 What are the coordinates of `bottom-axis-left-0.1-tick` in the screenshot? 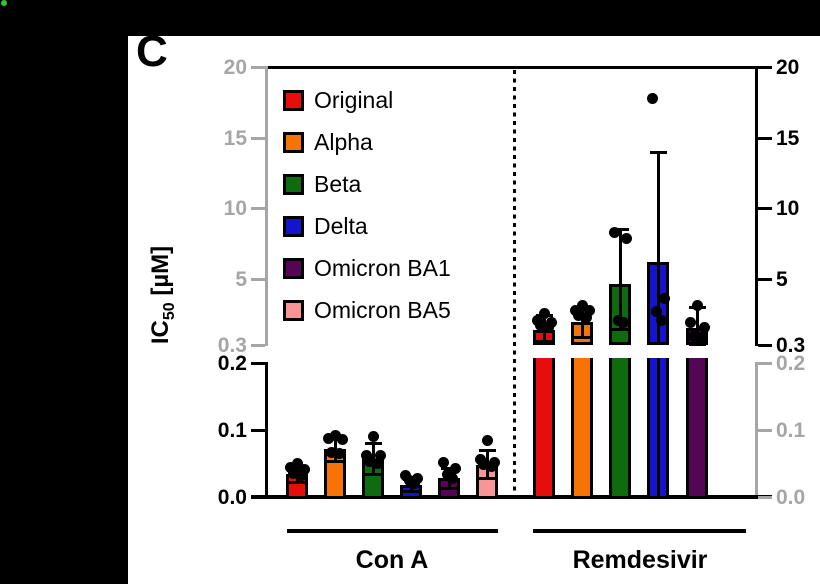 It's located at (258, 430).